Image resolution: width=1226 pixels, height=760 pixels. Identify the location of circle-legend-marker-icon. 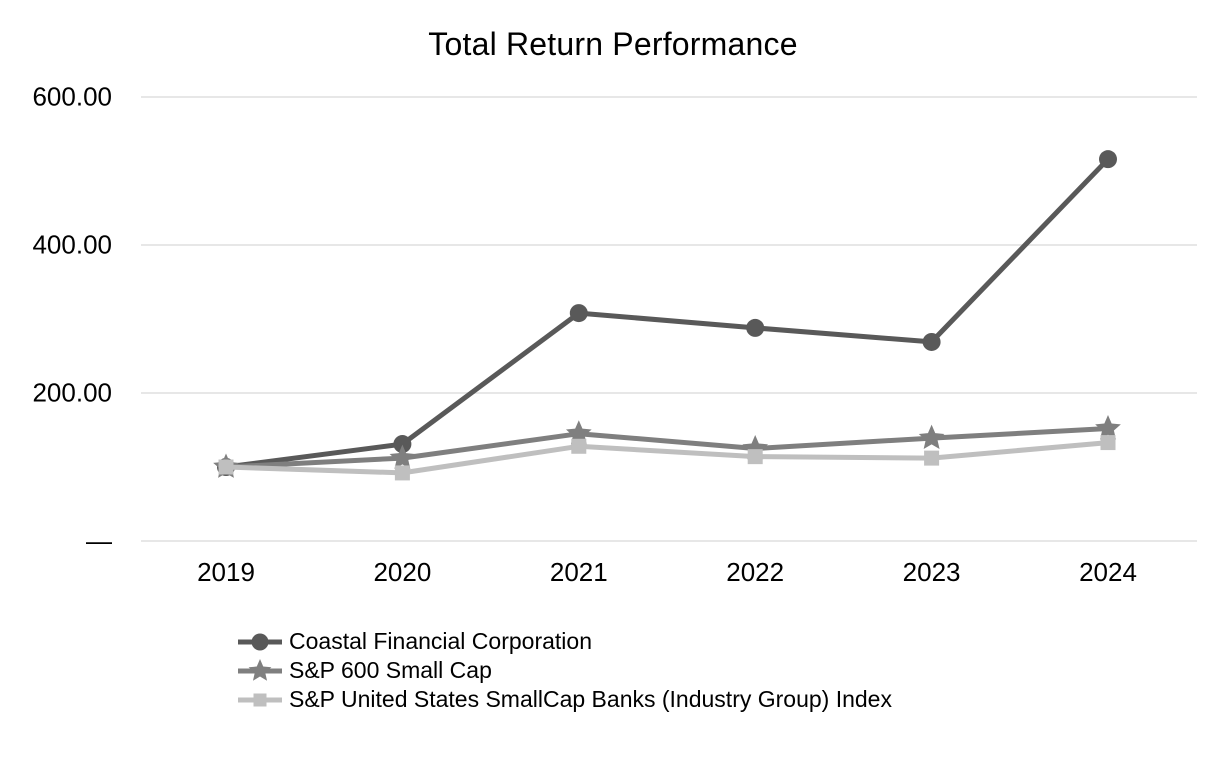
(260, 641).